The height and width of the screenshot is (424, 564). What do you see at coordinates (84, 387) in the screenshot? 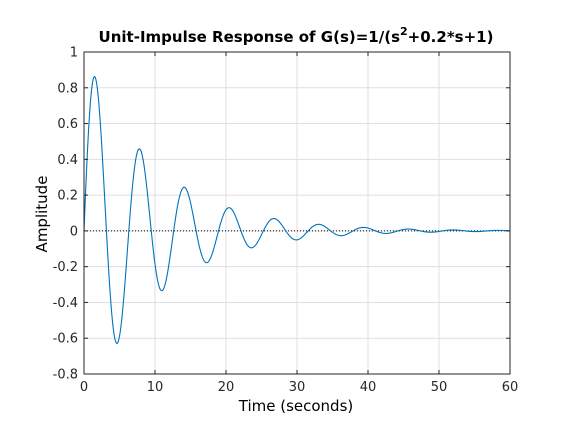
I see `x-tick-label: 0` at bounding box center [84, 387].